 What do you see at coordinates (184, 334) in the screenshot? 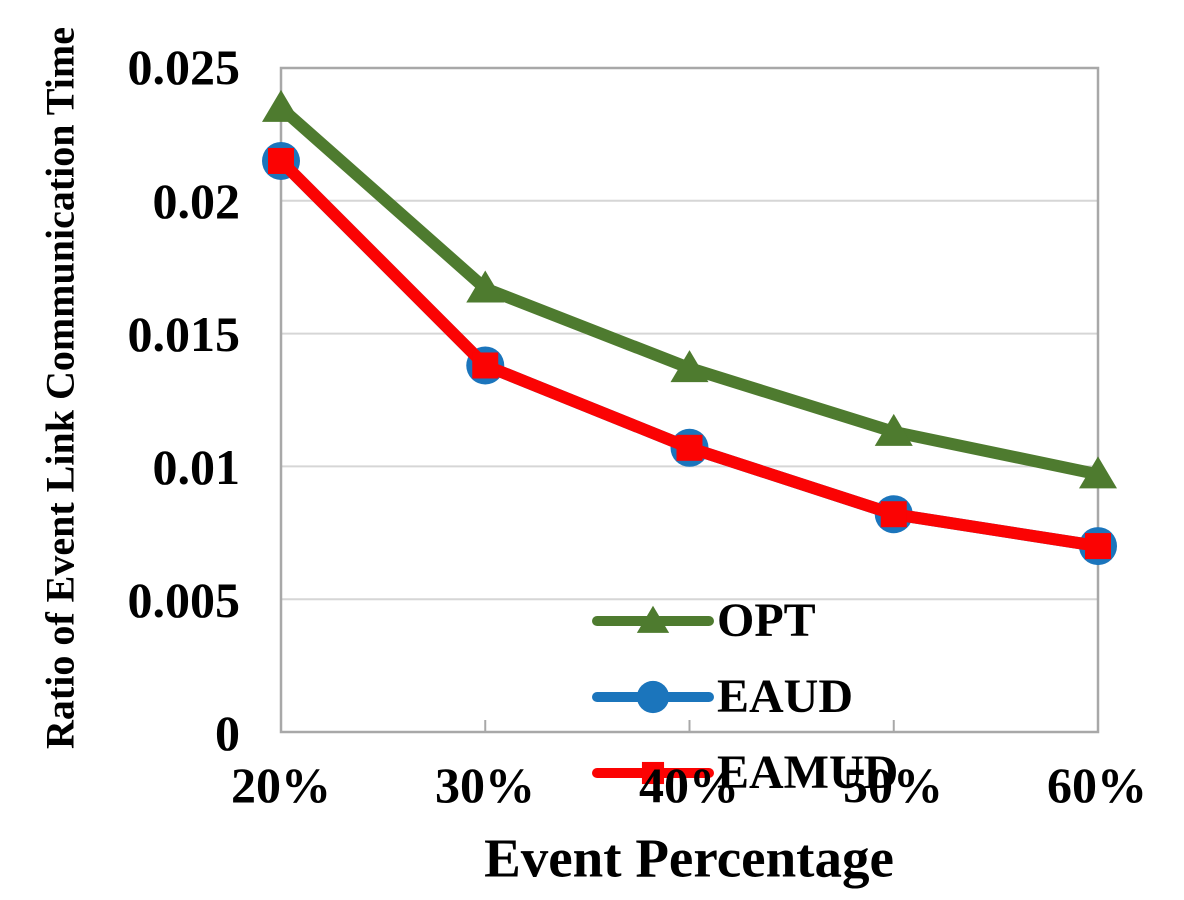
I see `y-tick-label: 0.015` at bounding box center [184, 334].